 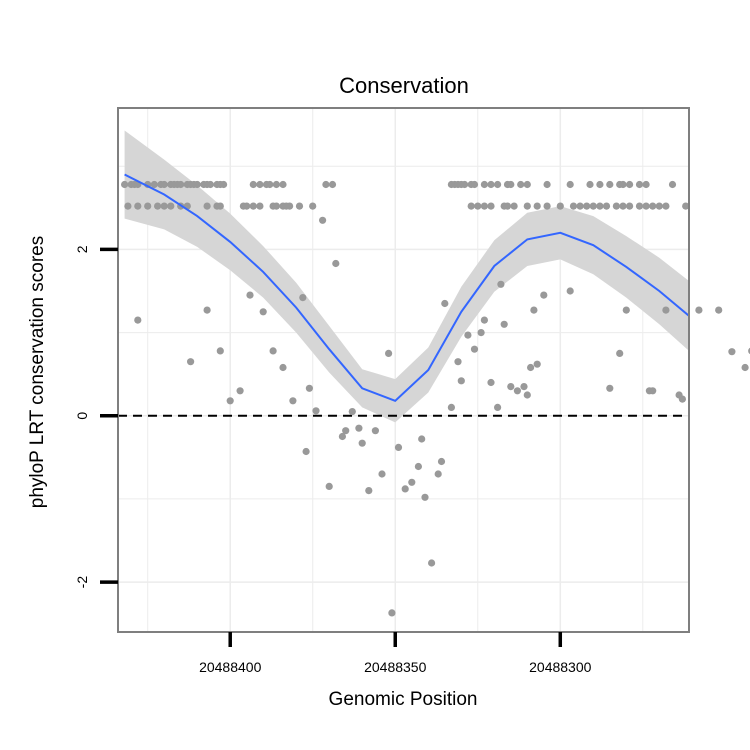 What do you see at coordinates (230, 667) in the screenshot?
I see `x-tick-label-0: 20488400` at bounding box center [230, 667].